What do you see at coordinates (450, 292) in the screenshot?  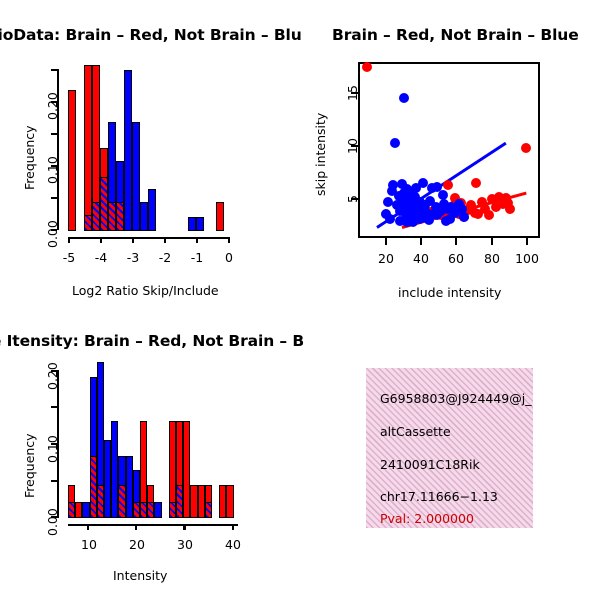 I see `intensity-scatter-xlabel: include intensity` at bounding box center [450, 292].